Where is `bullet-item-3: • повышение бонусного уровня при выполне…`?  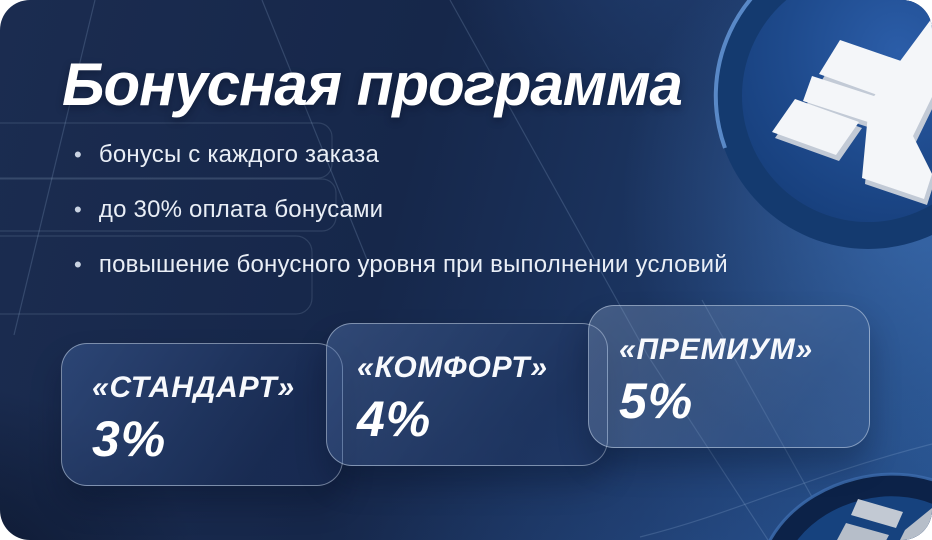 bullet-item-3: • повышение бонусного уровня при выполне… is located at coordinates (401, 265).